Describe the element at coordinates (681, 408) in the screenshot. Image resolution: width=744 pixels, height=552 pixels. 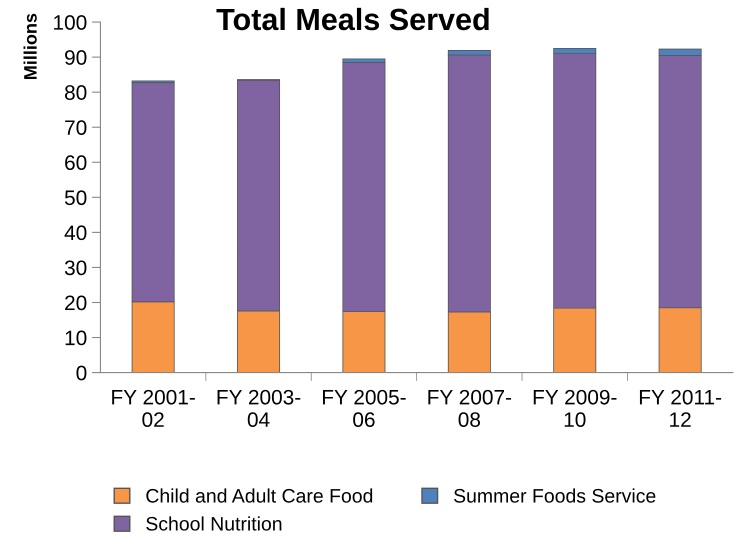
I see `x-tick-label: FY 2011- 12` at that location.